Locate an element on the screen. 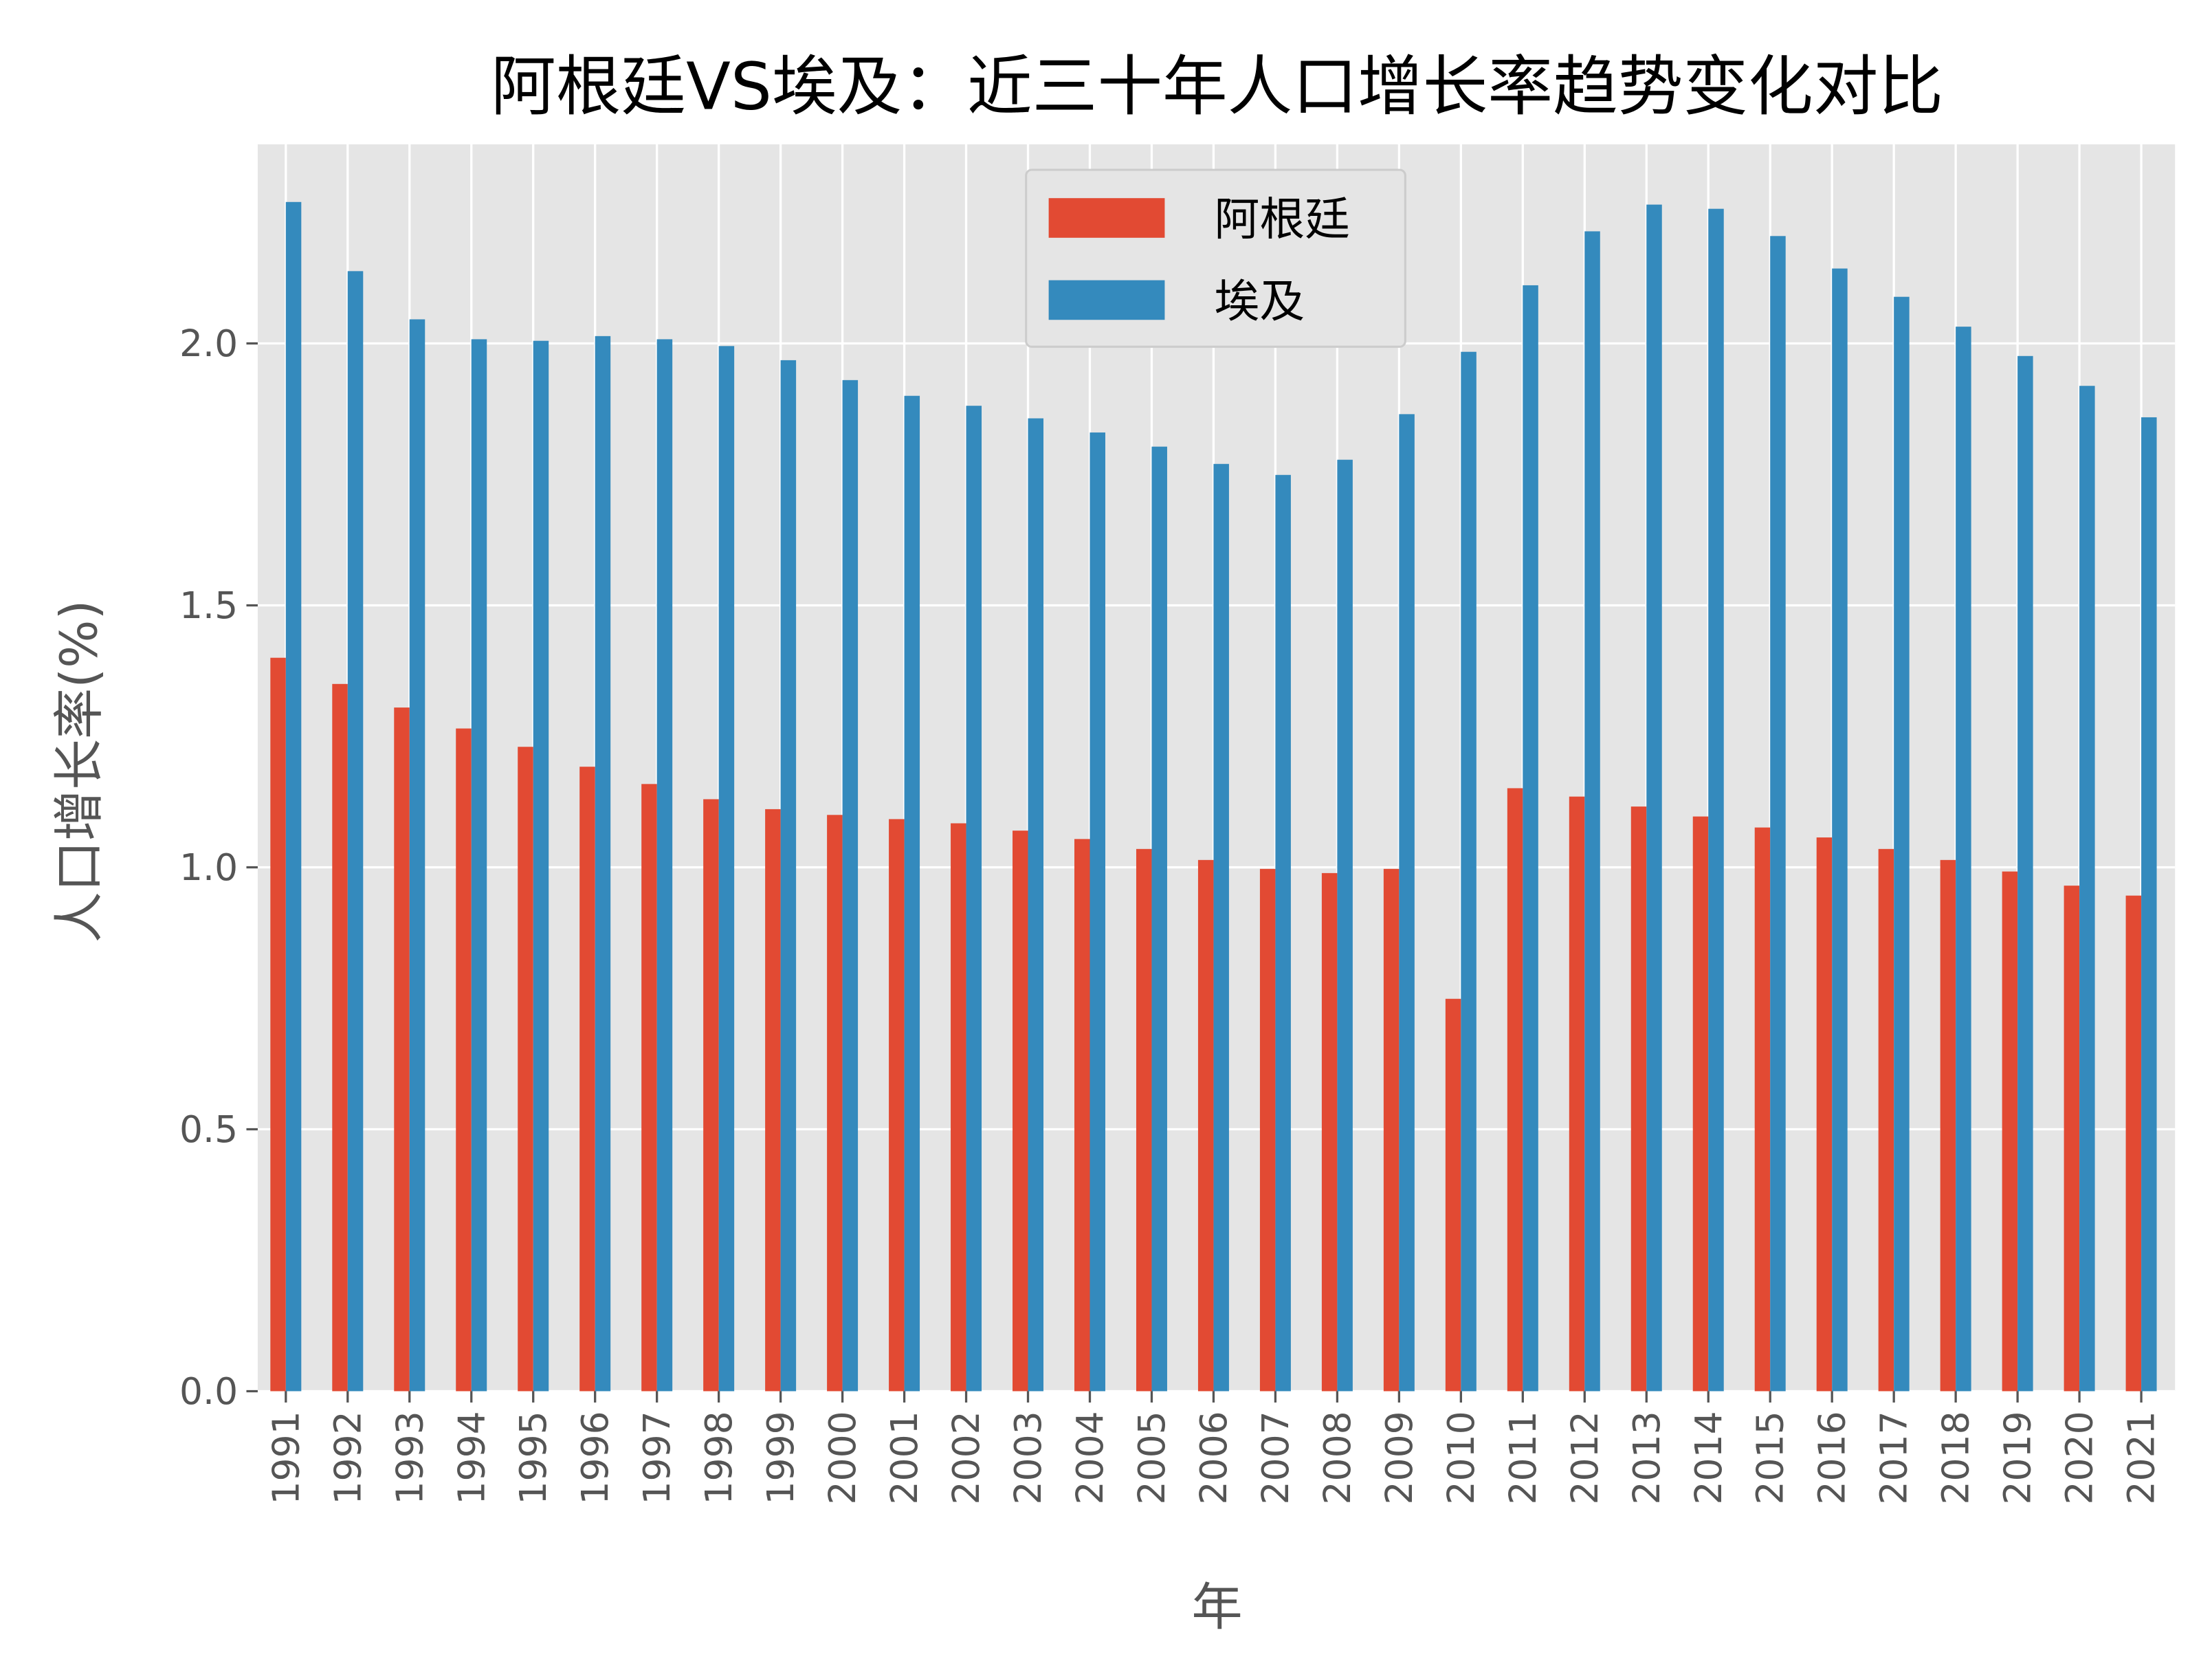 This screenshot has height=1670, width=2212. x-tick-label: 2002 is located at coordinates (966, 1457).